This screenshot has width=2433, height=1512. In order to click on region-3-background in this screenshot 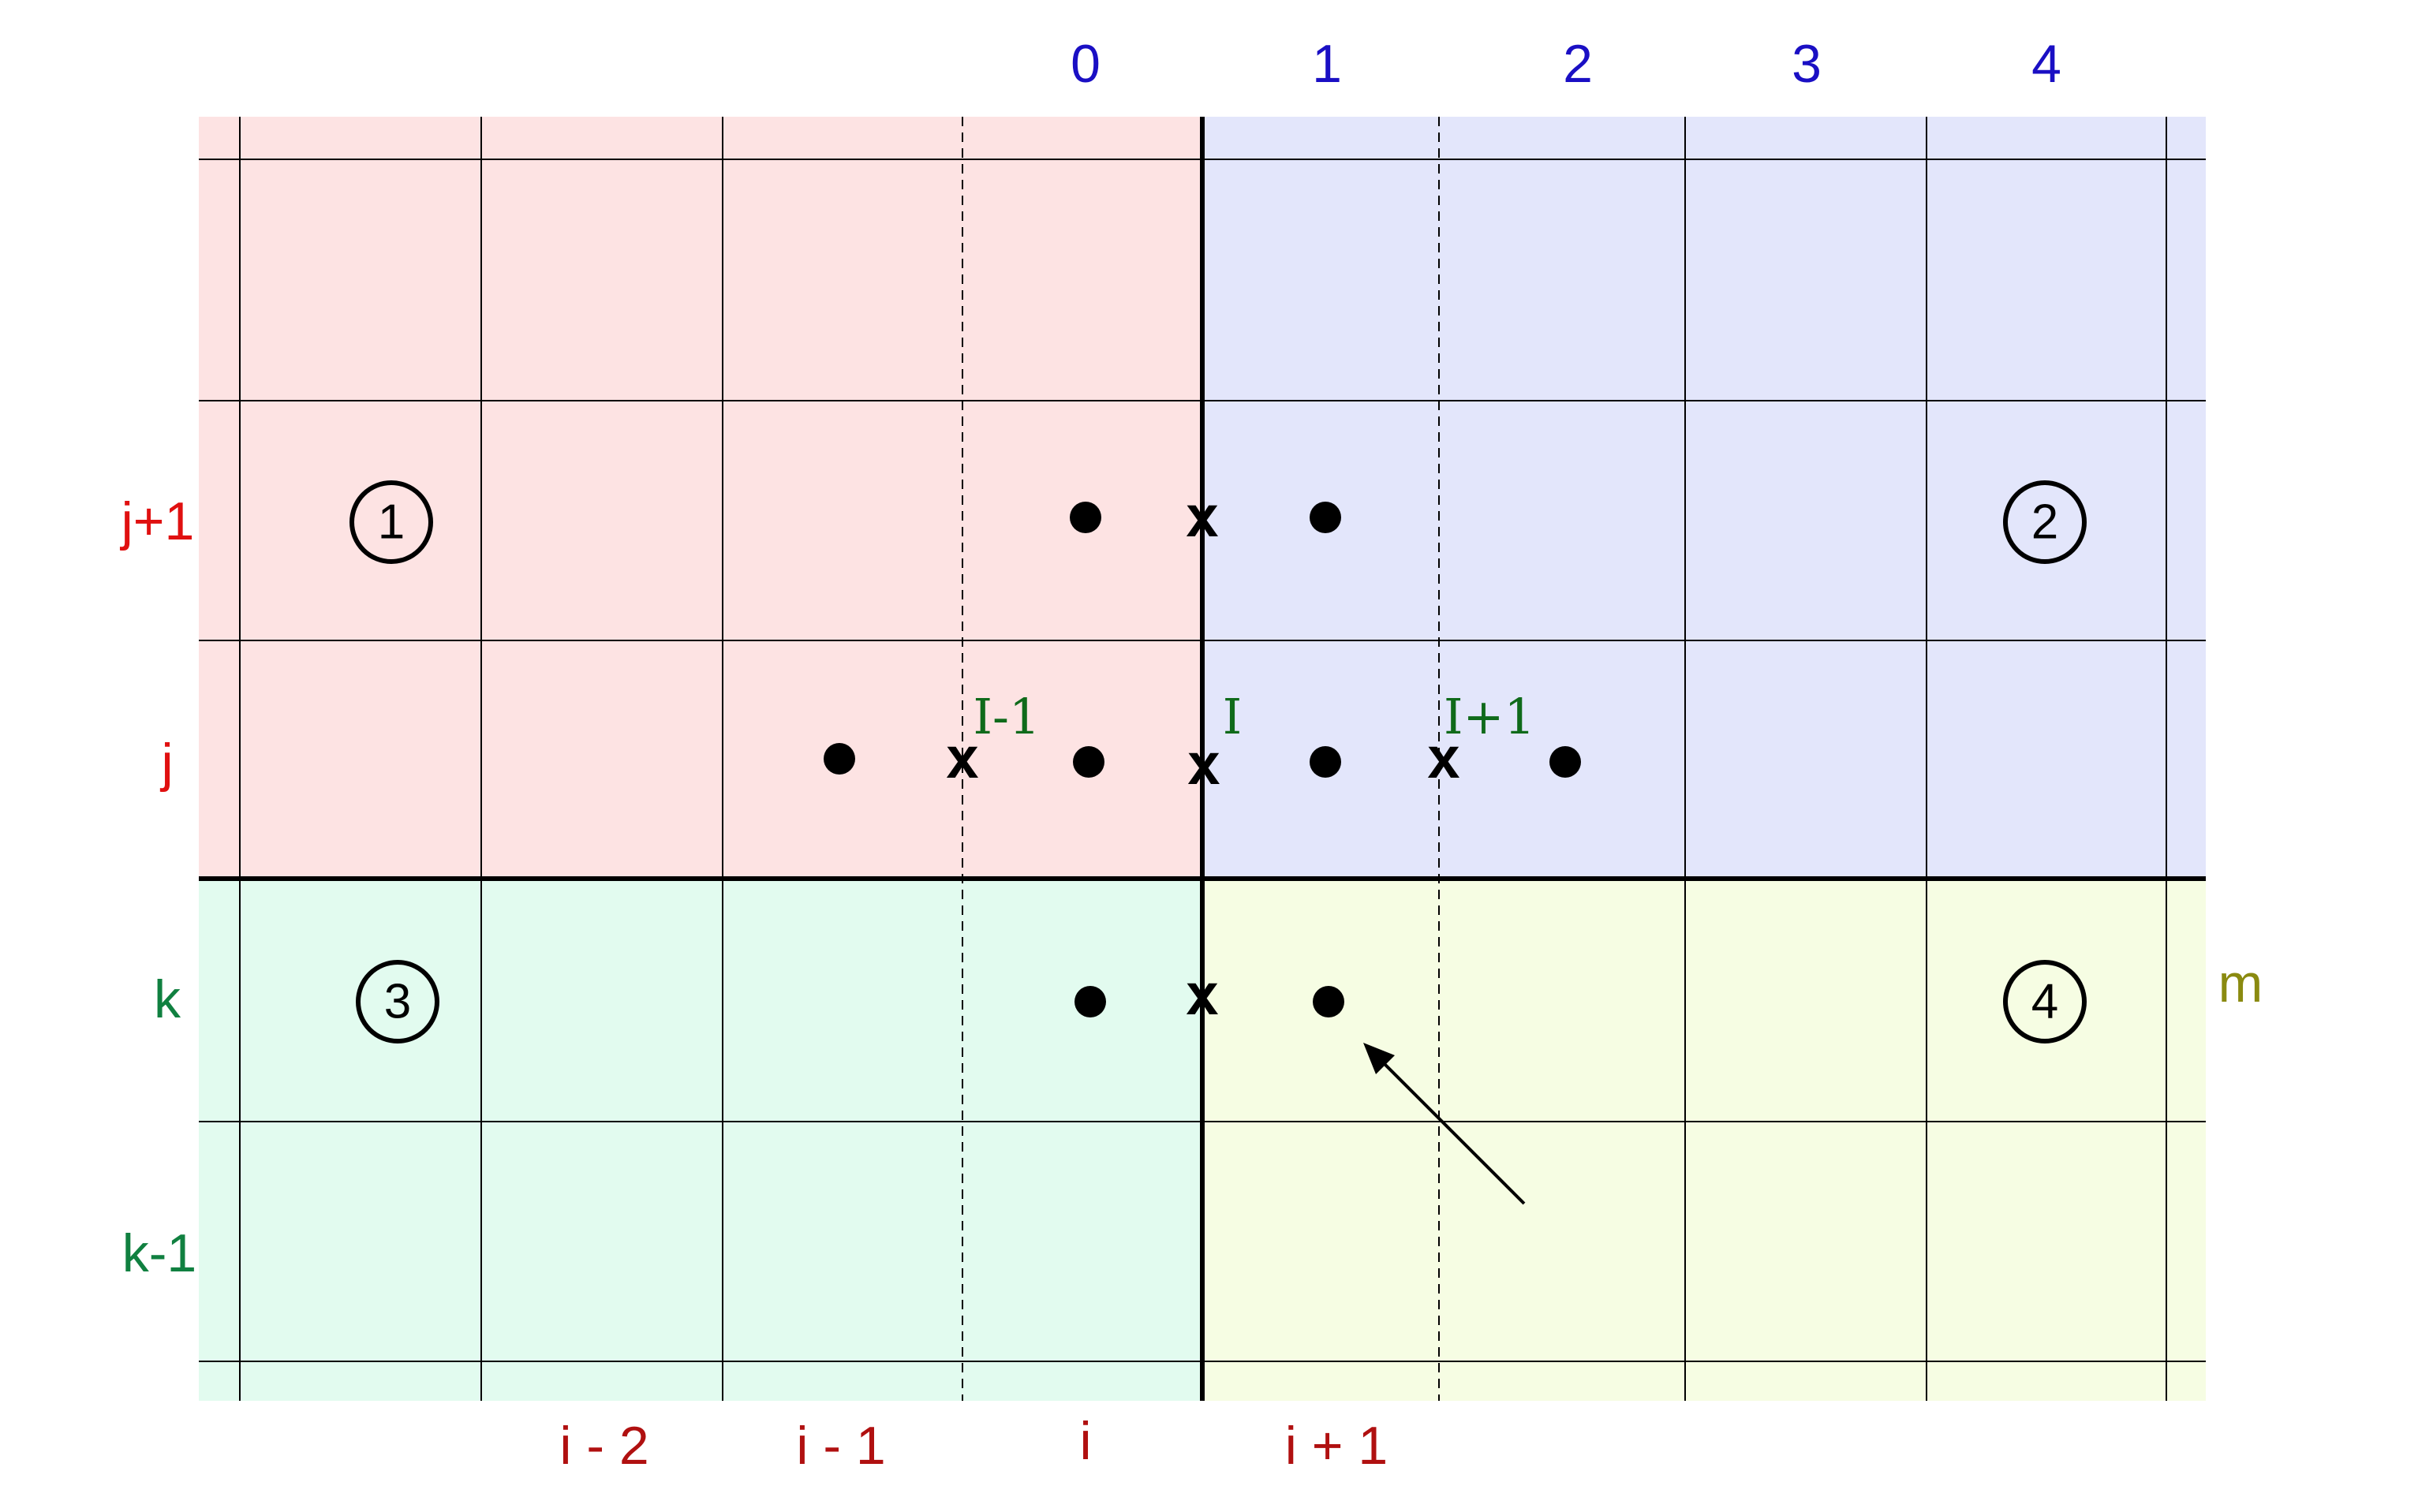, I will do `click(700, 1140)`.